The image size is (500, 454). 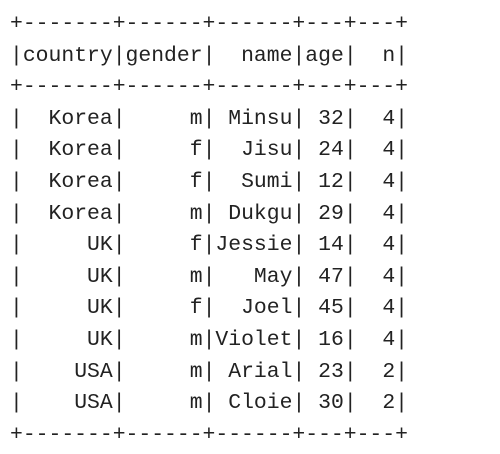 What do you see at coordinates (254, 339) in the screenshot?
I see `cell-name: Violet` at bounding box center [254, 339].